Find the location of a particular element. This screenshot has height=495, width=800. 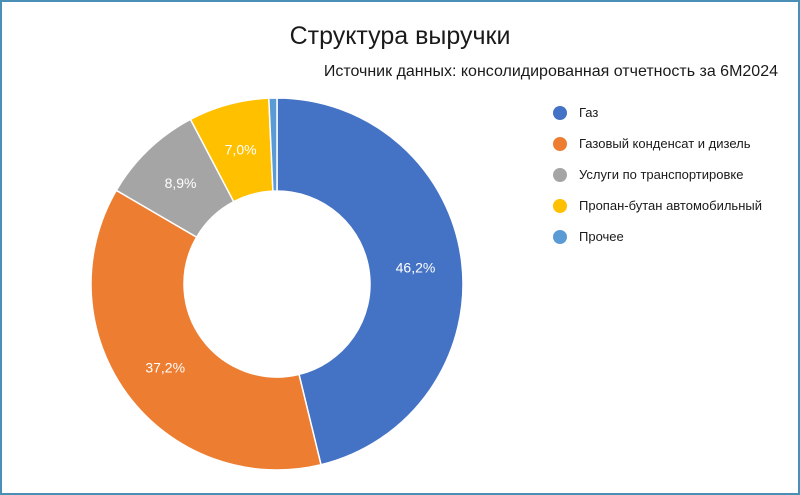

legend-item-0: Газ is located at coordinates (657, 112).